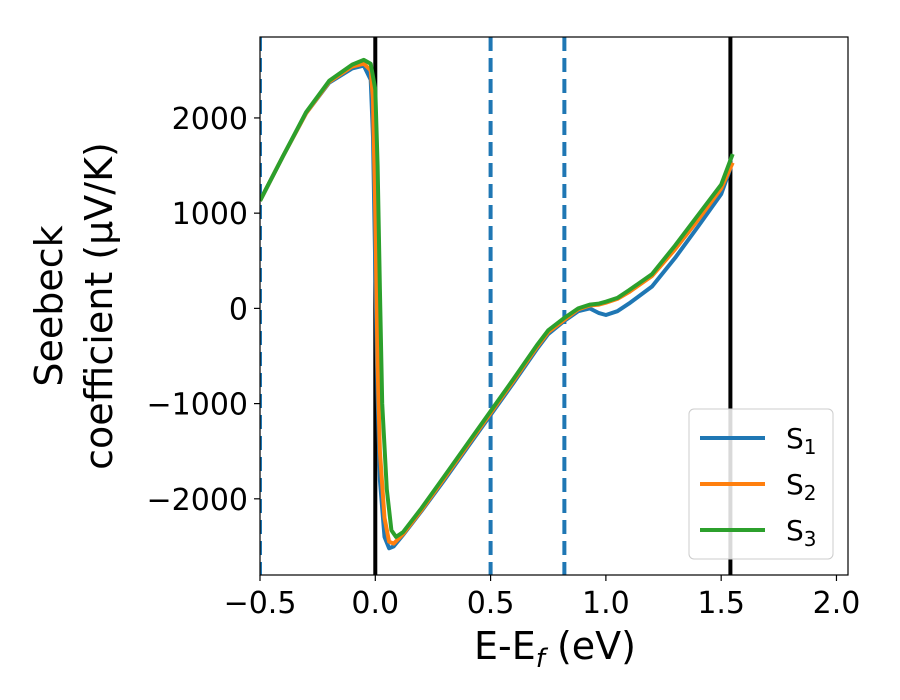  I want to click on y-axis-ticks: −2000 −1000 0 1000 2000, so click(203, 310).